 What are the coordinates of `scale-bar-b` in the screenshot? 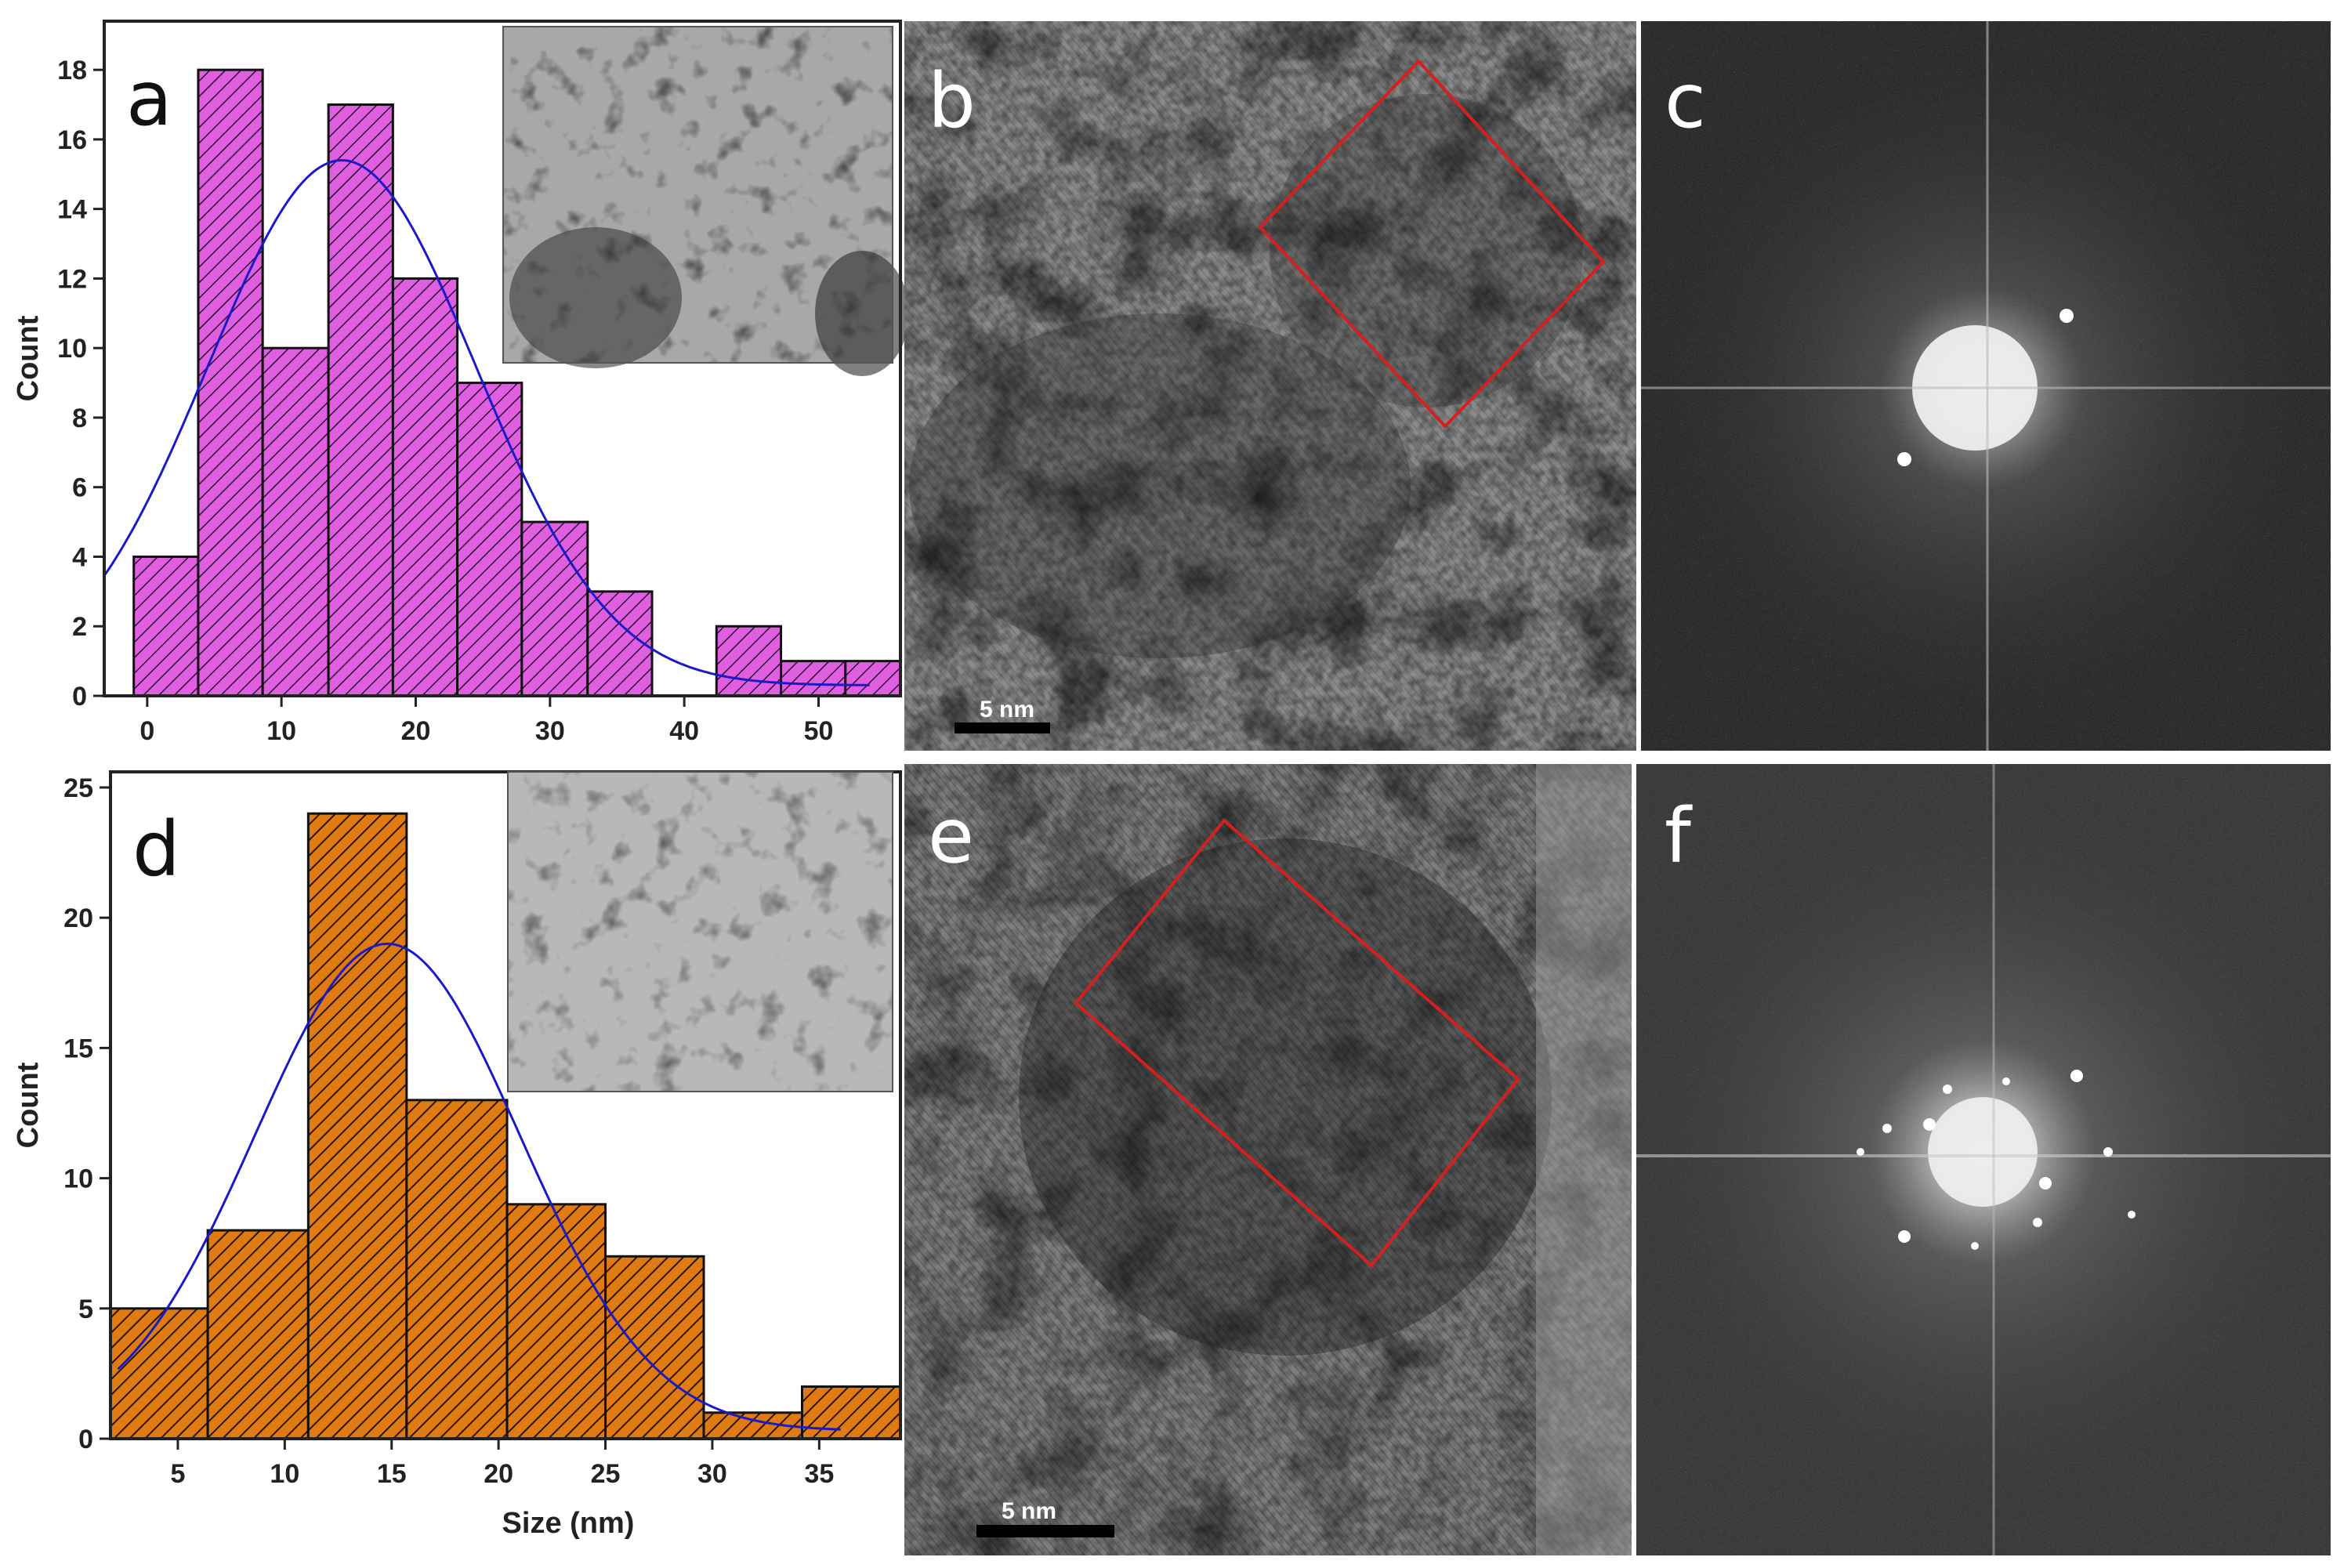 It's located at (1003, 728).